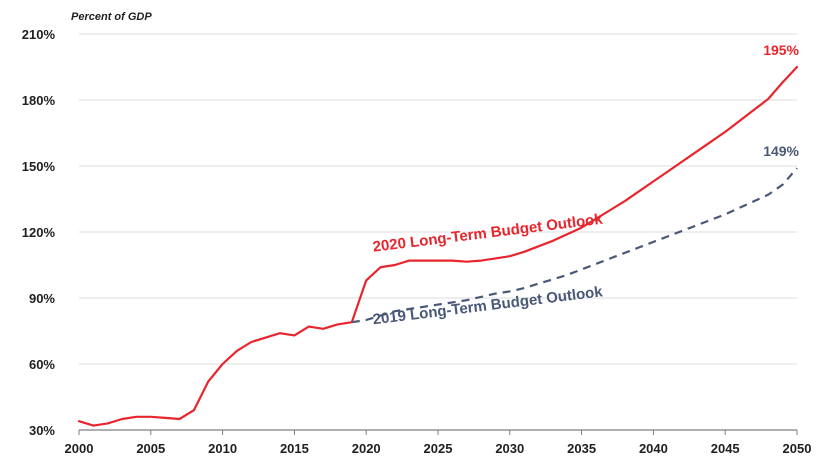 The height and width of the screenshot is (464, 817). I want to click on x-tick-label-2015: 2015, so click(294, 448).